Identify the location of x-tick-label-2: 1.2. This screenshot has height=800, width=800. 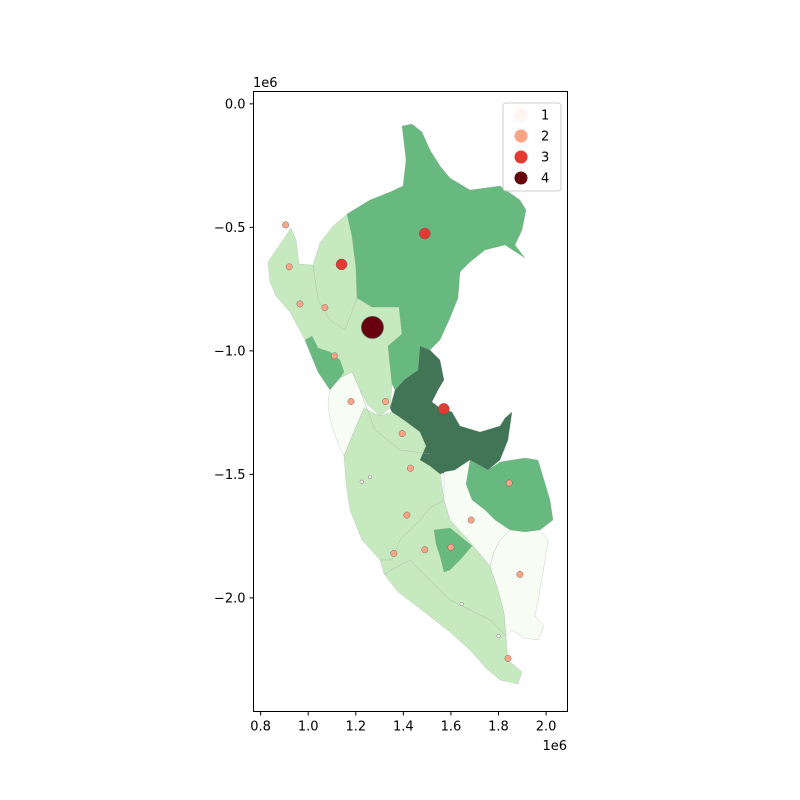
(355, 727).